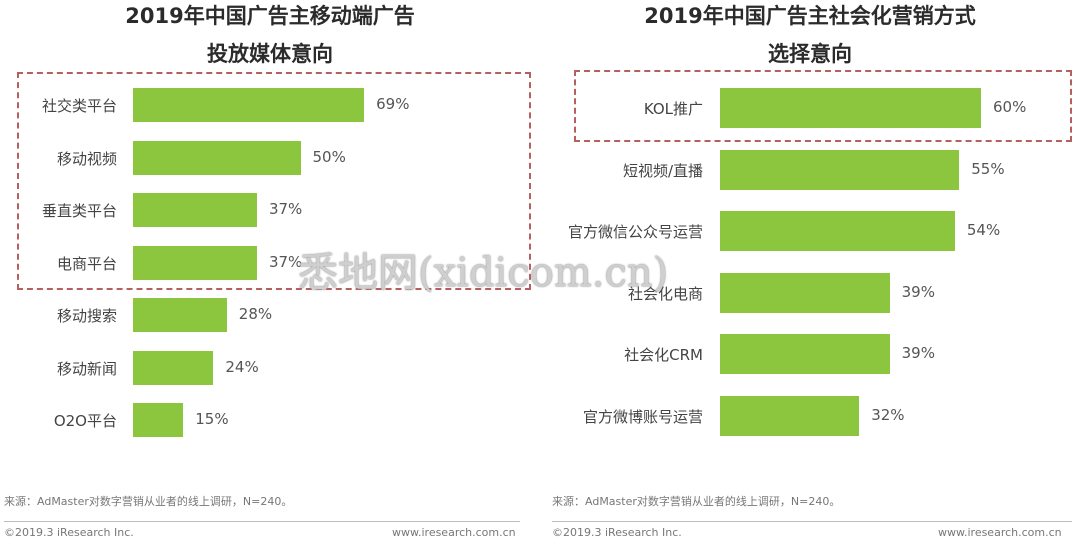  I want to click on left-chart-value-label: 69%, so click(393, 104).